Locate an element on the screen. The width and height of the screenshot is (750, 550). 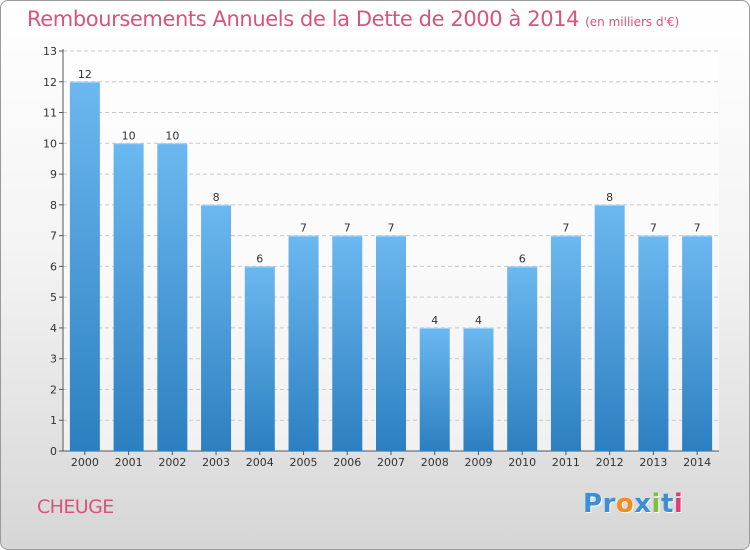
bar-2005 is located at coordinates (303, 343).